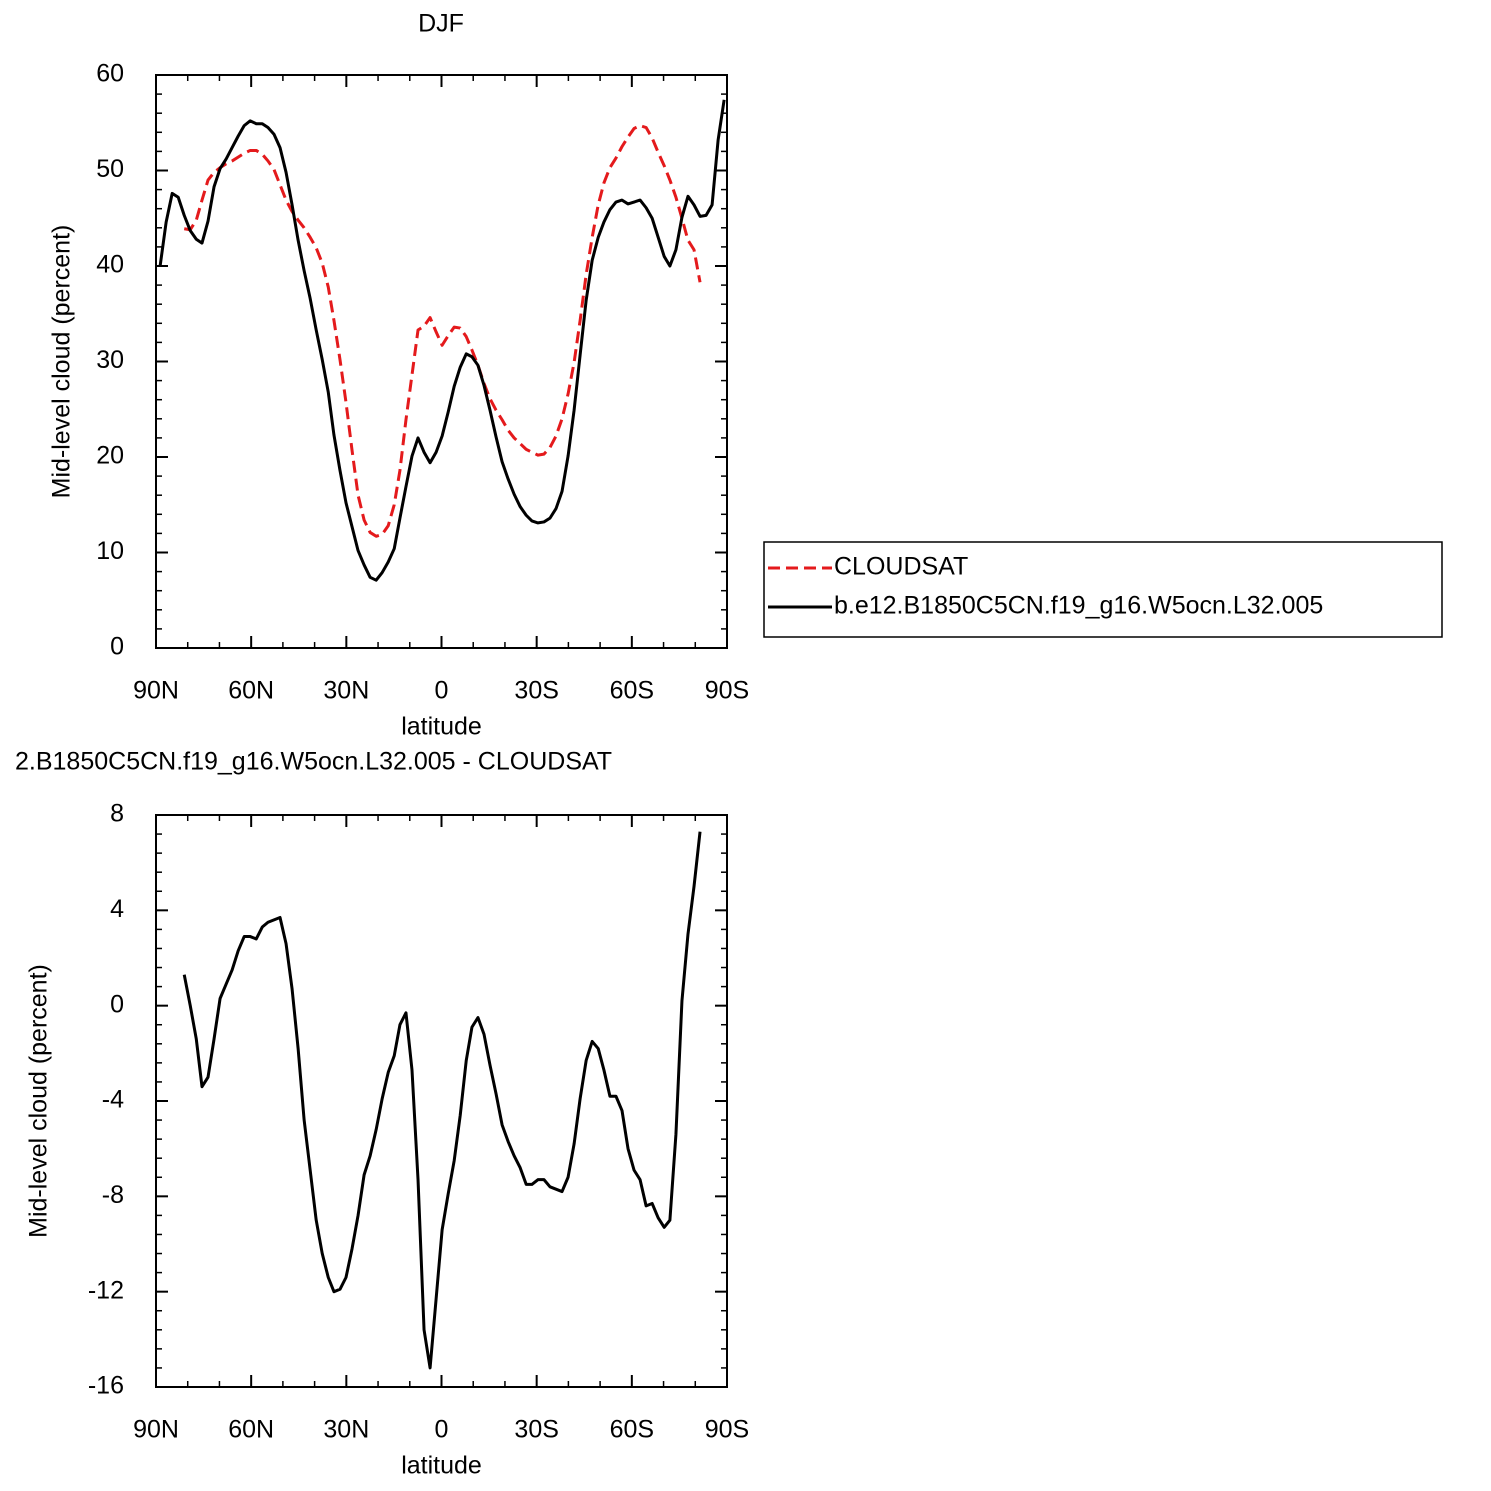 The width and height of the screenshot is (1491, 1491). I want to click on y-tick-label: -16, so click(106, 1386).